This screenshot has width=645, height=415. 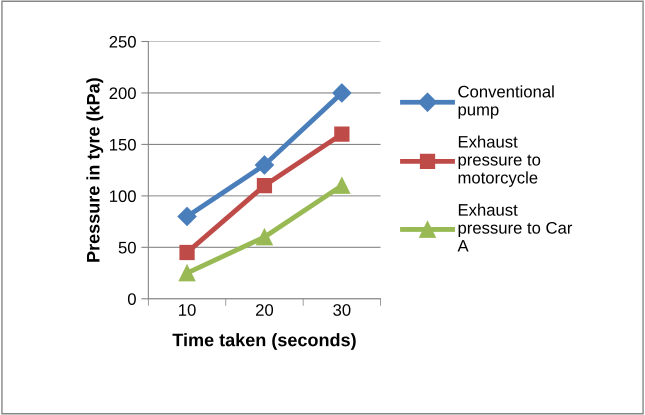 I want to click on x-tick-label: 10, so click(x=187, y=310).